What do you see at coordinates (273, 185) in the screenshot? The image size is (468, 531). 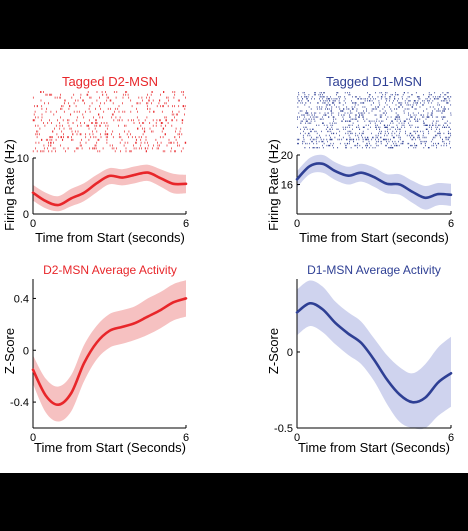 I see `d1-rate-ylabel: Firing Rate (Hz)` at bounding box center [273, 185].